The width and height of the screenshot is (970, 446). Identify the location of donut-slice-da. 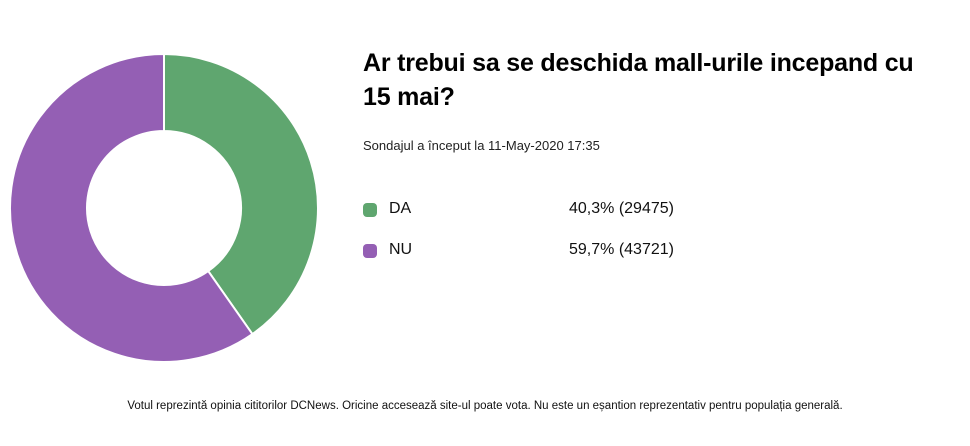
(241, 194).